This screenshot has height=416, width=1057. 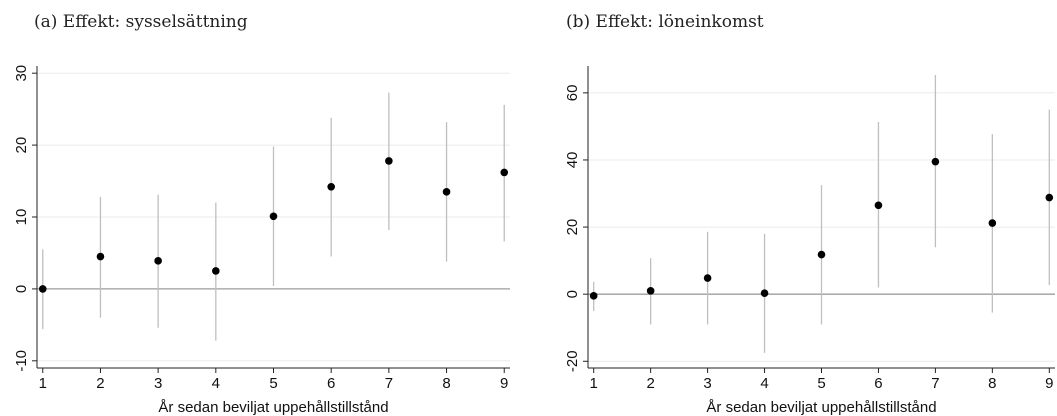 I want to click on x-tick-label-b-0: 1, so click(x=594, y=383).